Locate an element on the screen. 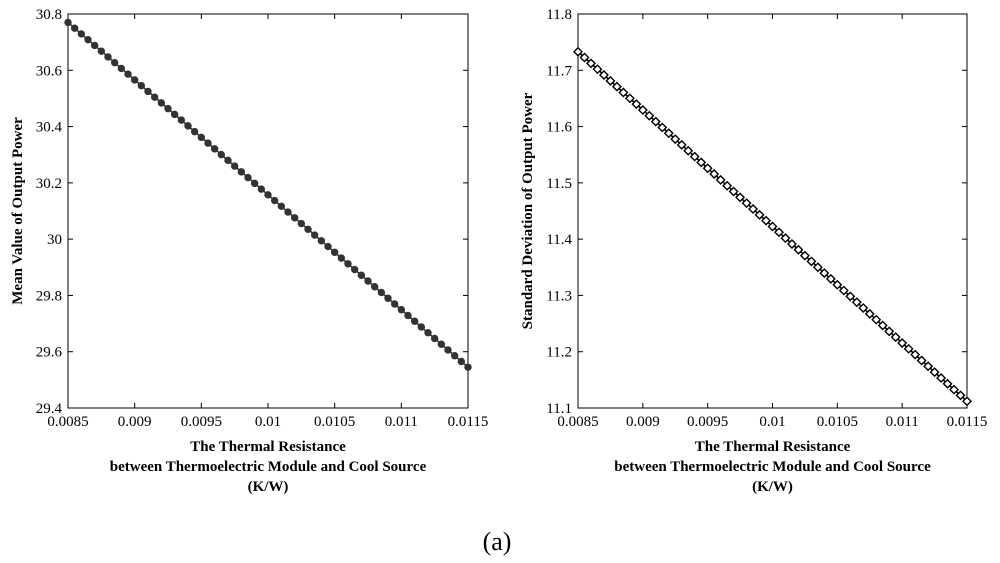 This screenshot has height=563, width=1000. y-tick-label: 29.6 is located at coordinates (49, 353).